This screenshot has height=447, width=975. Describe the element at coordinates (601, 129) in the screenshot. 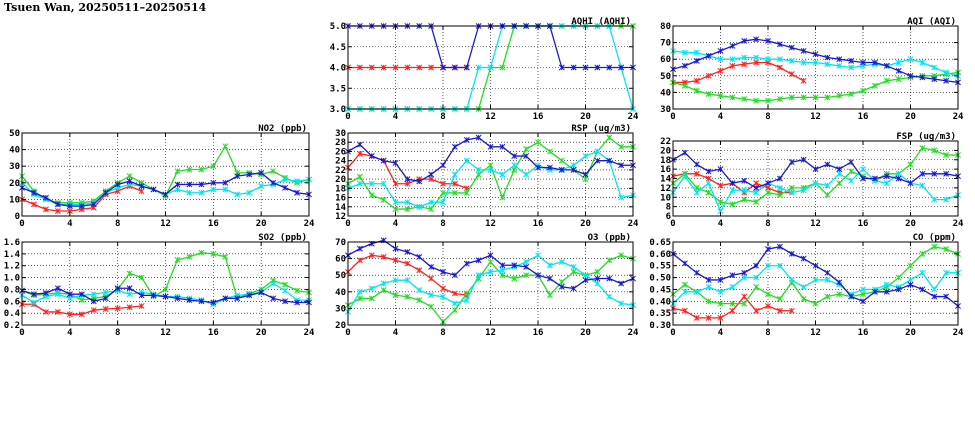

I see `chart-title: RSP (ug/m3)` at that location.